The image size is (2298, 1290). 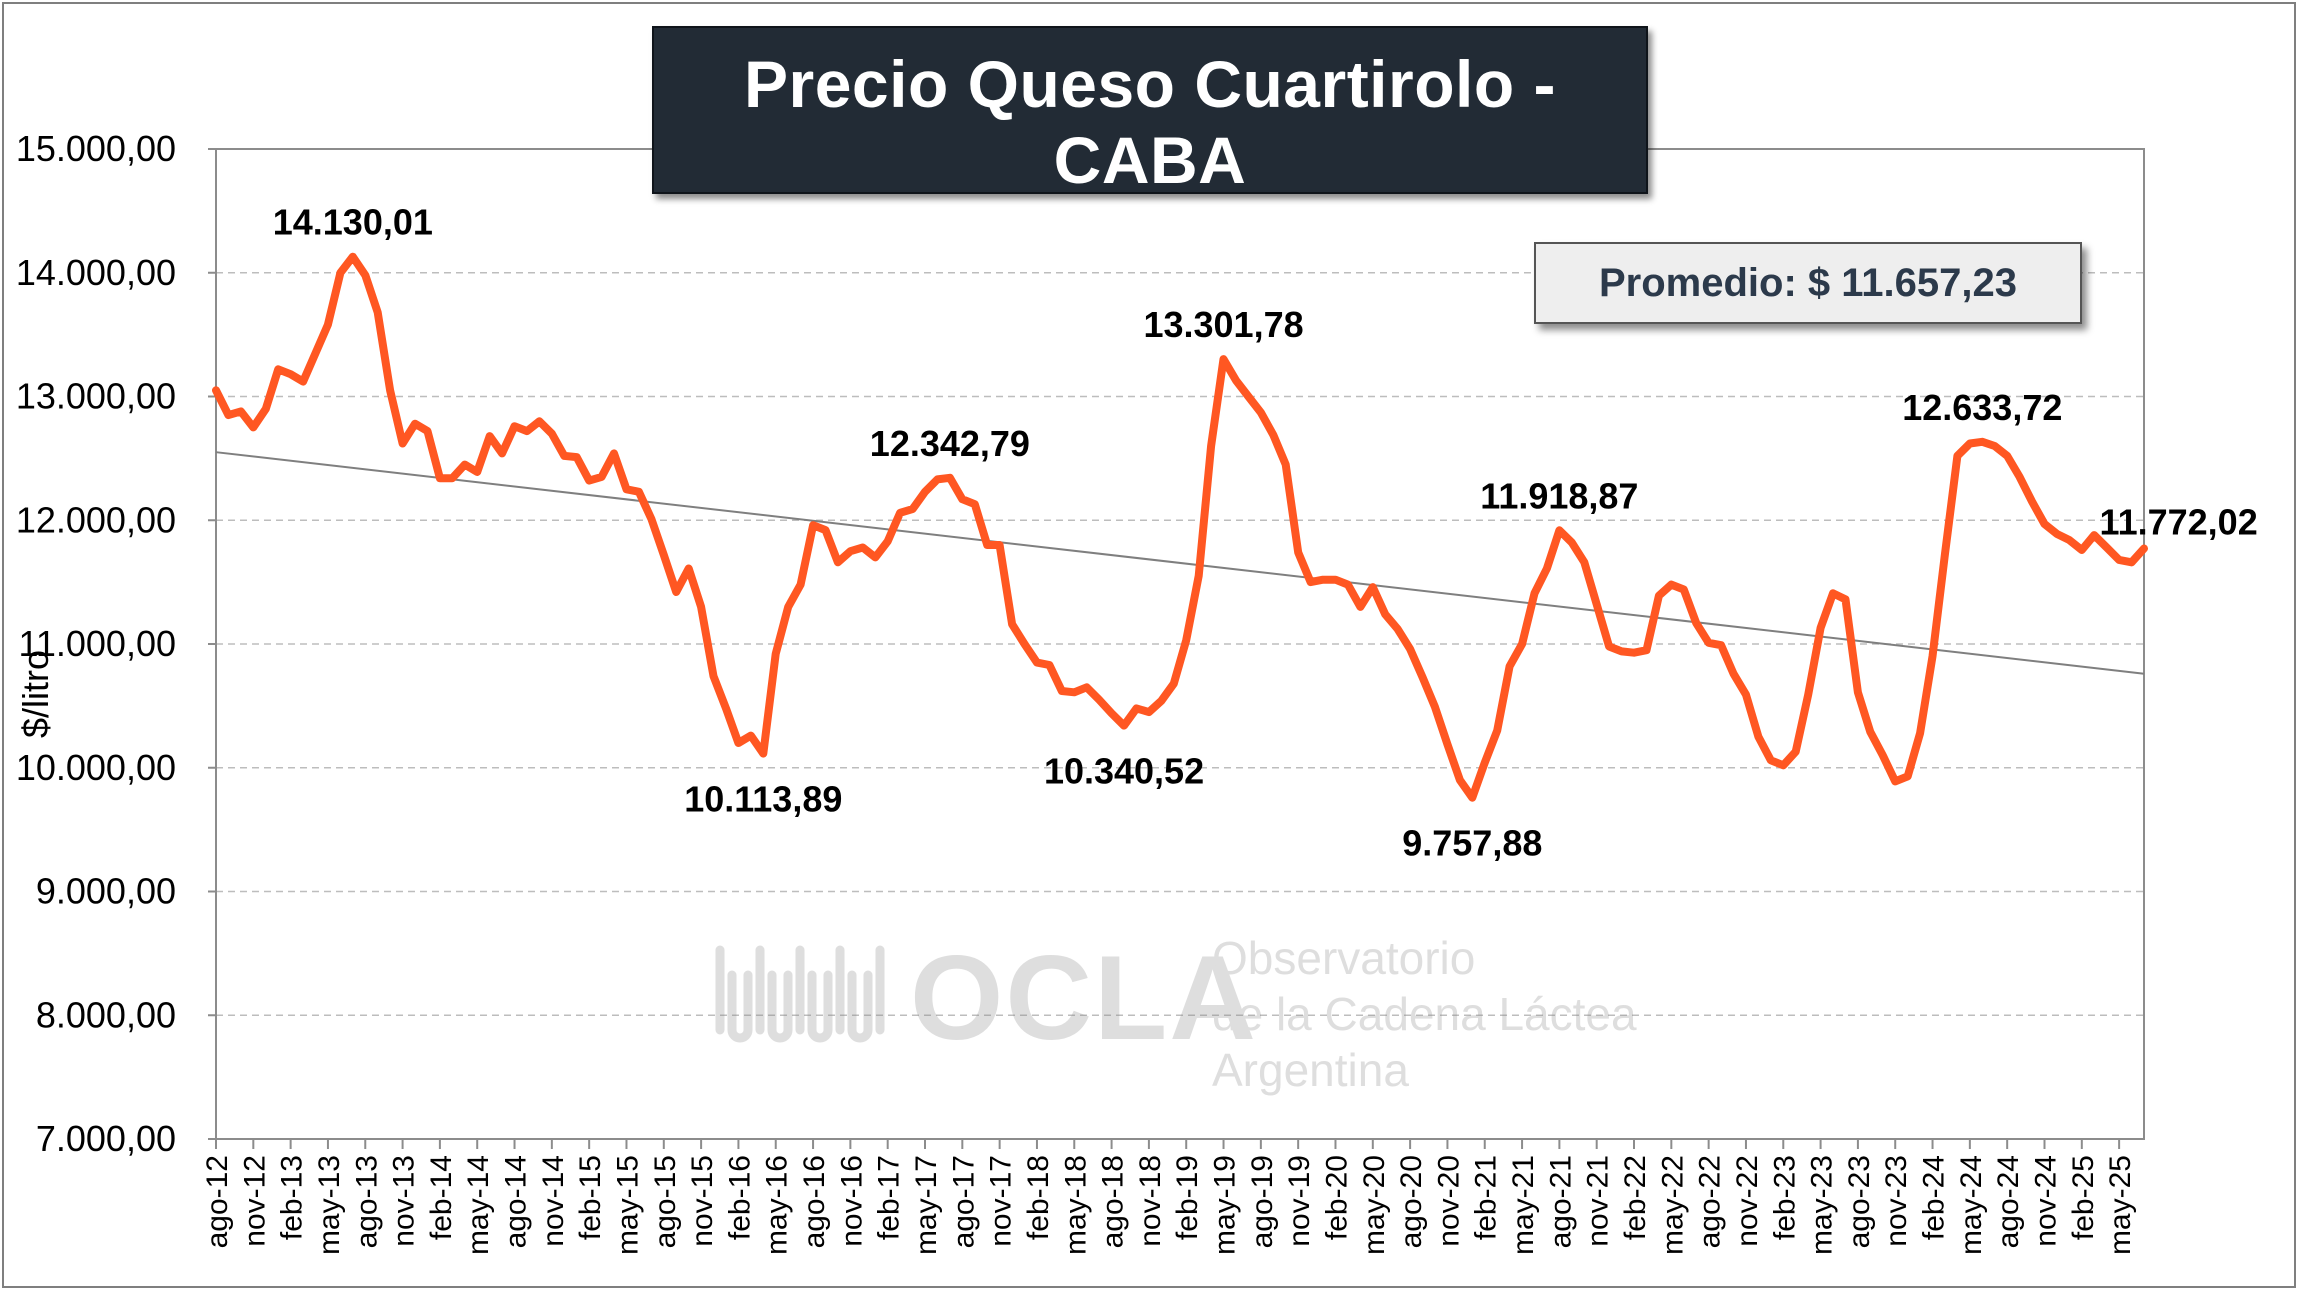 What do you see at coordinates (2008, 1201) in the screenshot?
I see `x-tick-label: ago-24` at bounding box center [2008, 1201].